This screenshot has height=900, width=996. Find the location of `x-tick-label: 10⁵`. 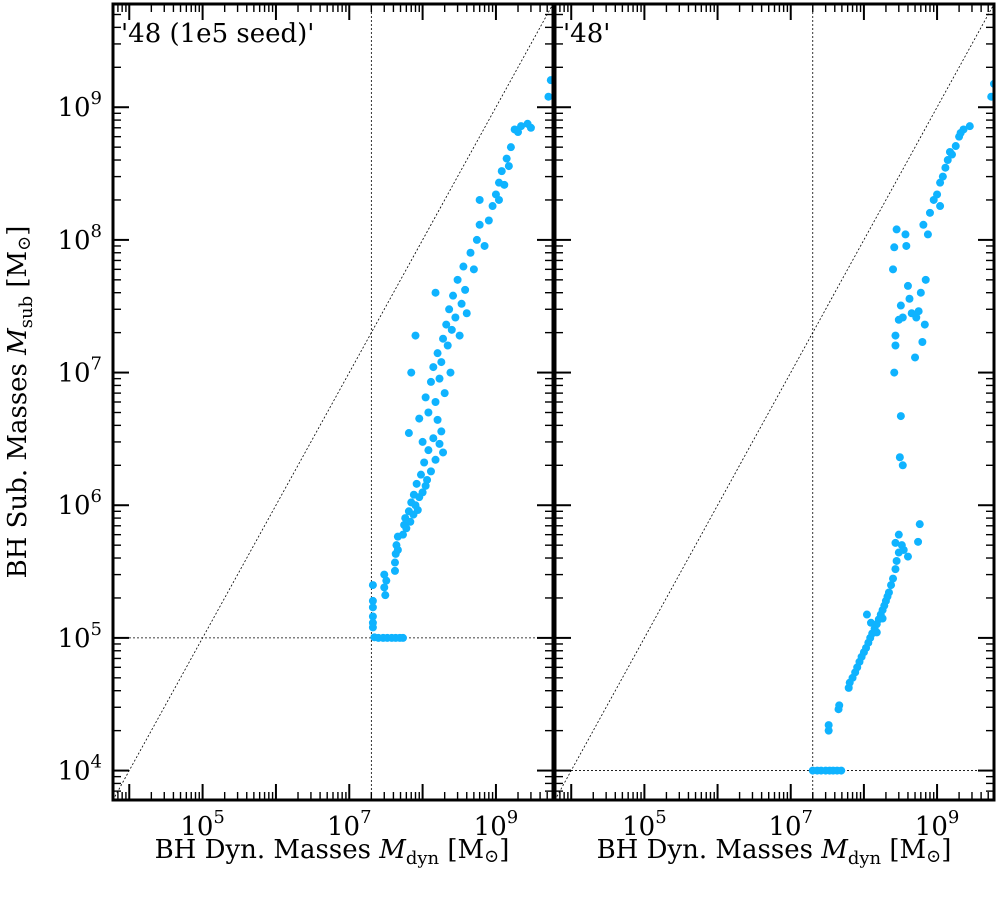

x-tick-label: 10⁵ is located at coordinates (644, 824).